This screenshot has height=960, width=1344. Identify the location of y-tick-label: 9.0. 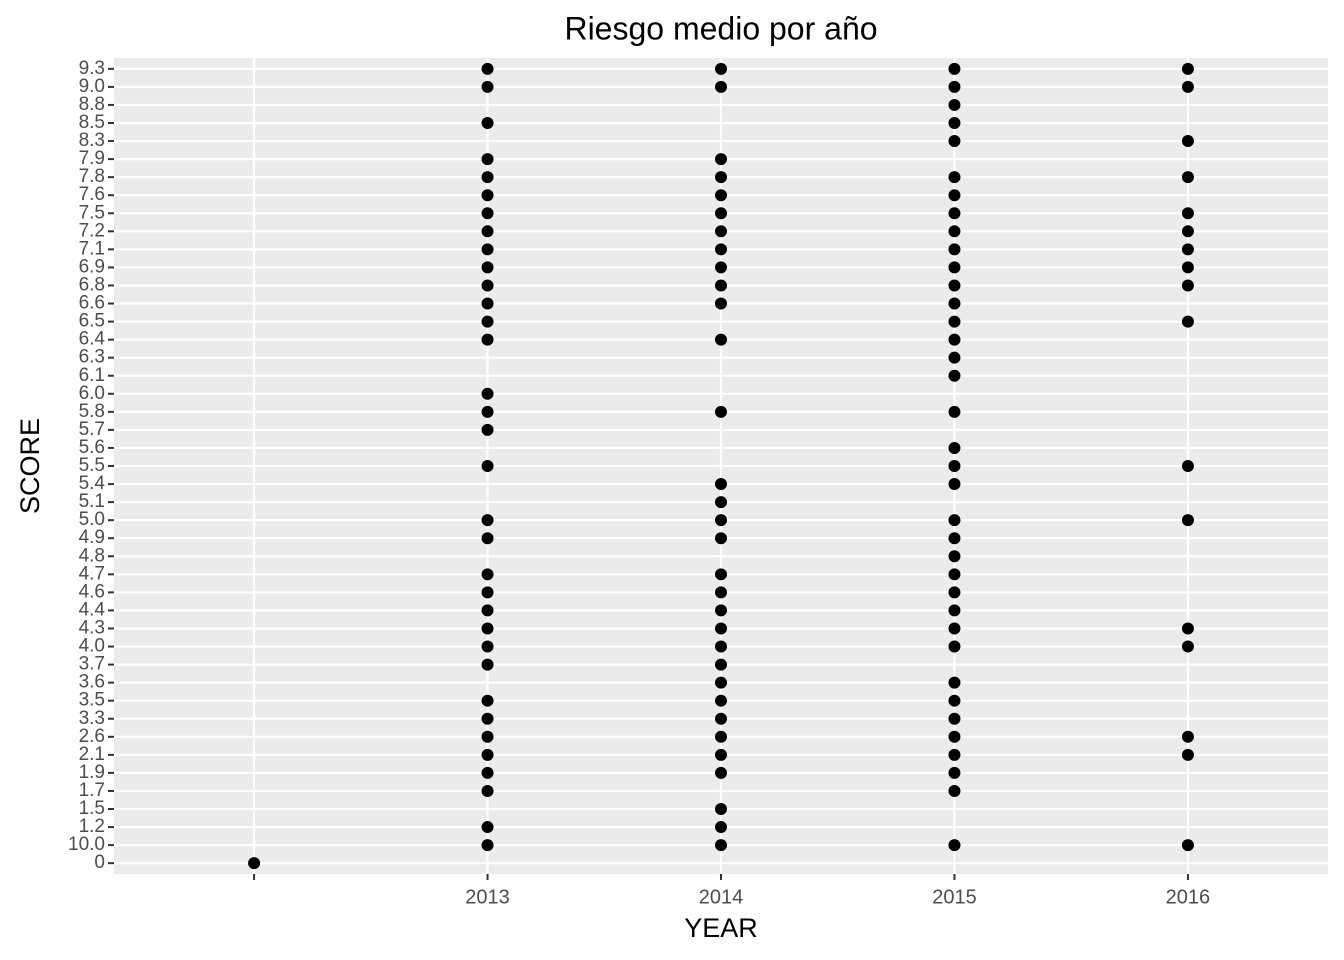
(92, 86).